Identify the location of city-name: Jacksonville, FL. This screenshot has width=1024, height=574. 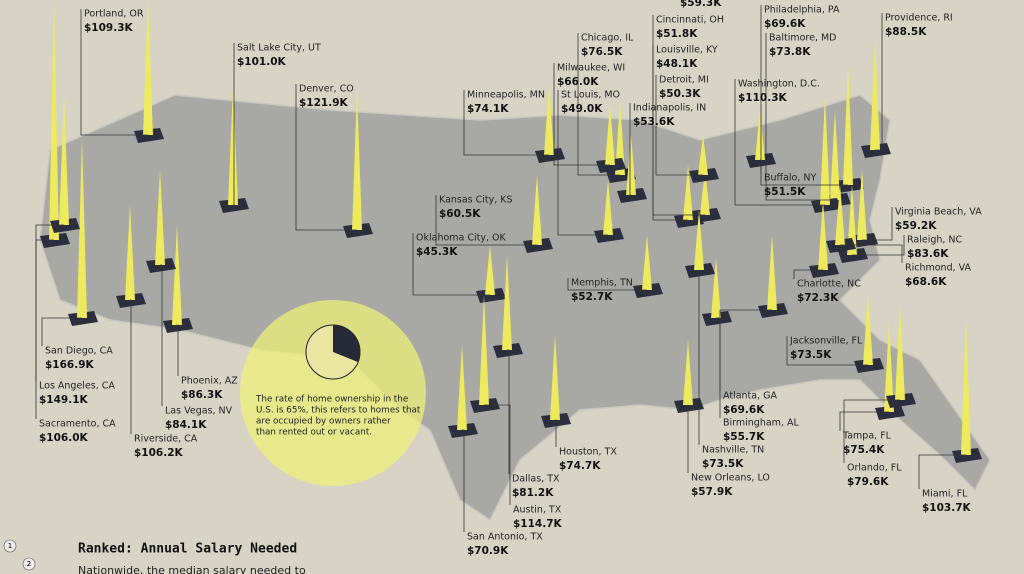
(826, 341).